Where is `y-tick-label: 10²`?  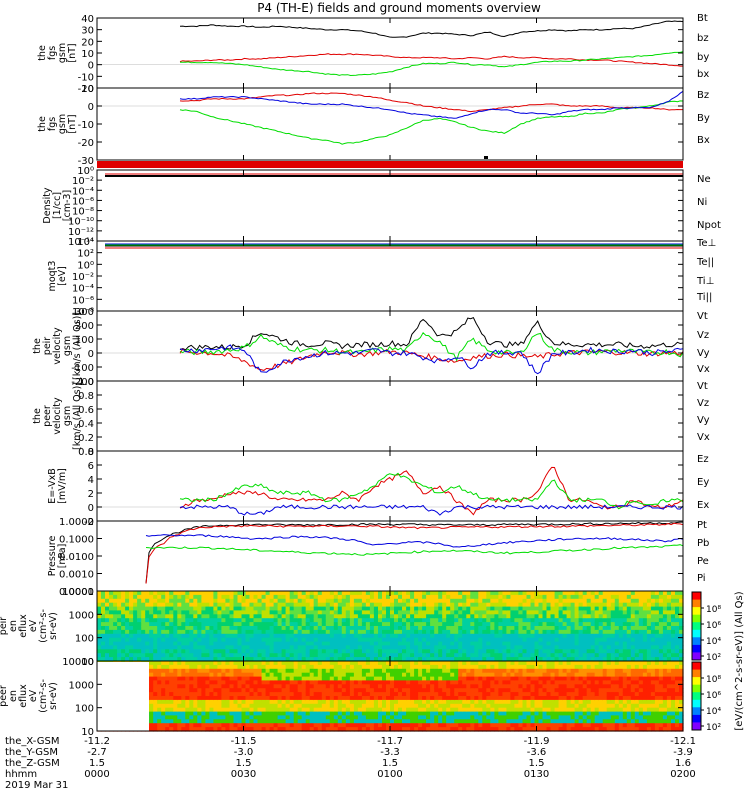 y-tick-label: 10² is located at coordinates (85, 254).